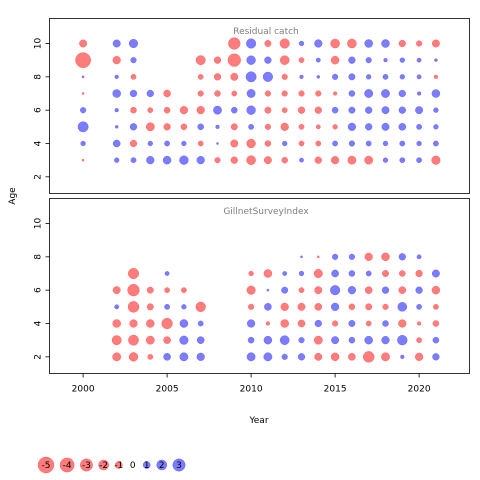 This screenshot has height=480, width=480. I want to click on y-tick-label: 8, so click(39, 77).